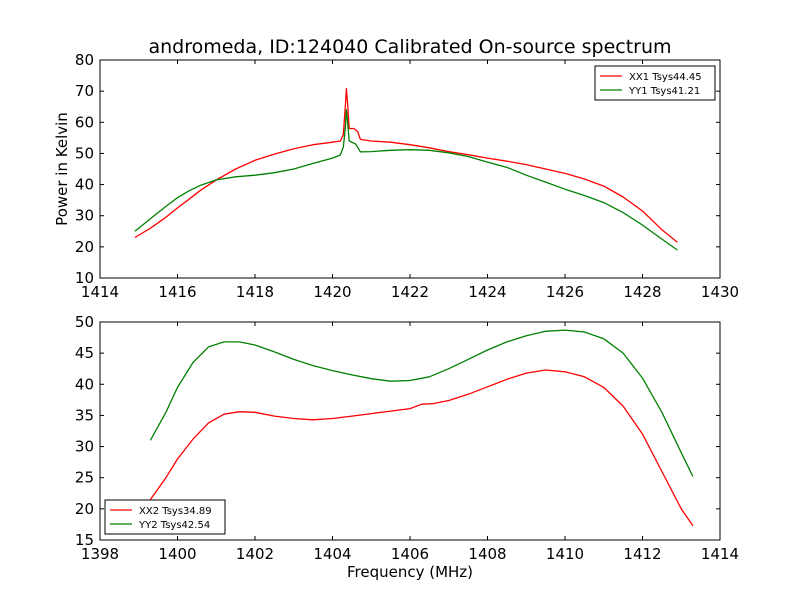 The height and width of the screenshot is (600, 800). What do you see at coordinates (410, 554) in the screenshot?
I see `x-tick-label: 1406` at bounding box center [410, 554].